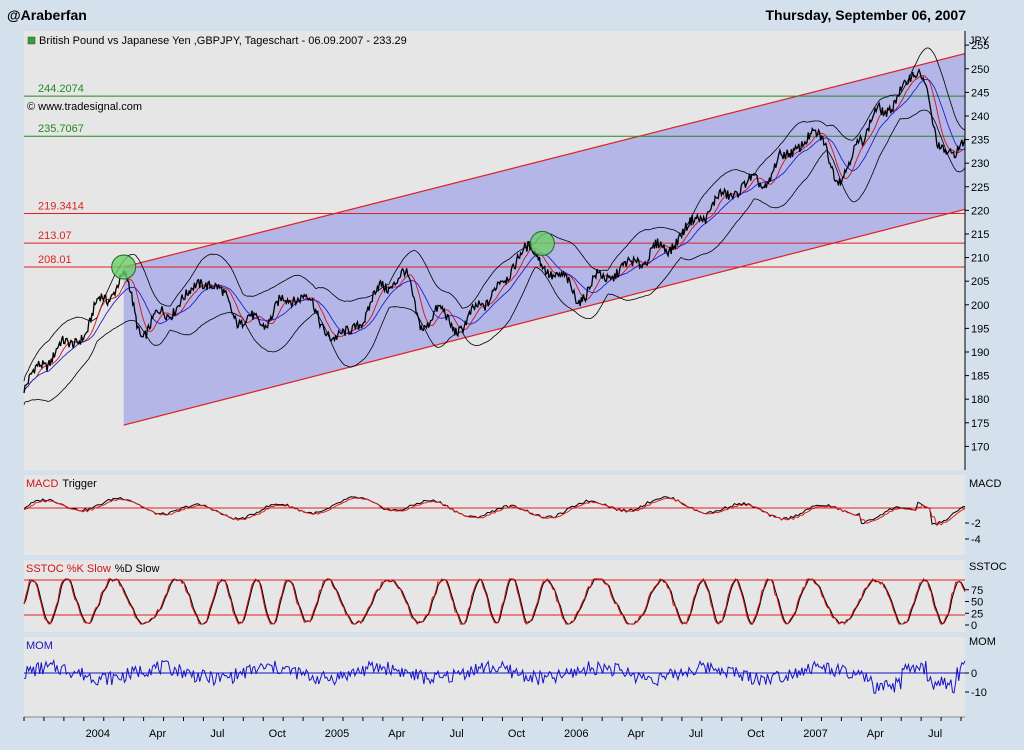  I want to click on price-tick-label-11: 225, so click(980, 188).